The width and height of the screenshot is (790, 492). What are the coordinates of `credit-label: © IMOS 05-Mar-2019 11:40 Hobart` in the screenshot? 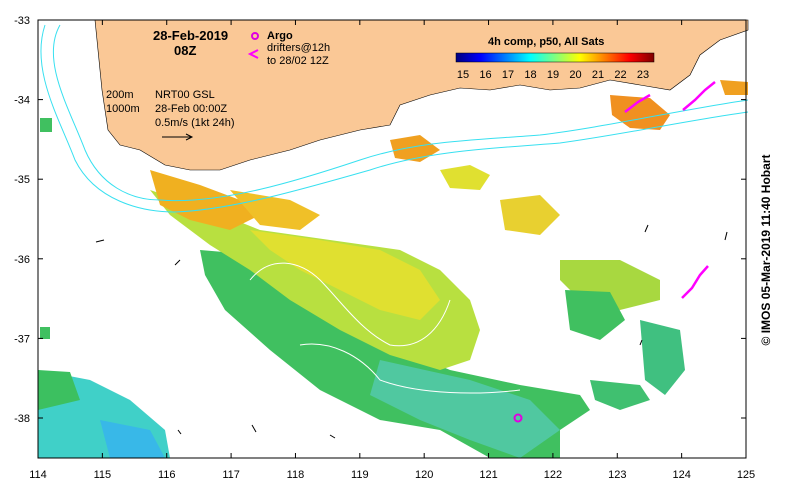 It's located at (766, 250).